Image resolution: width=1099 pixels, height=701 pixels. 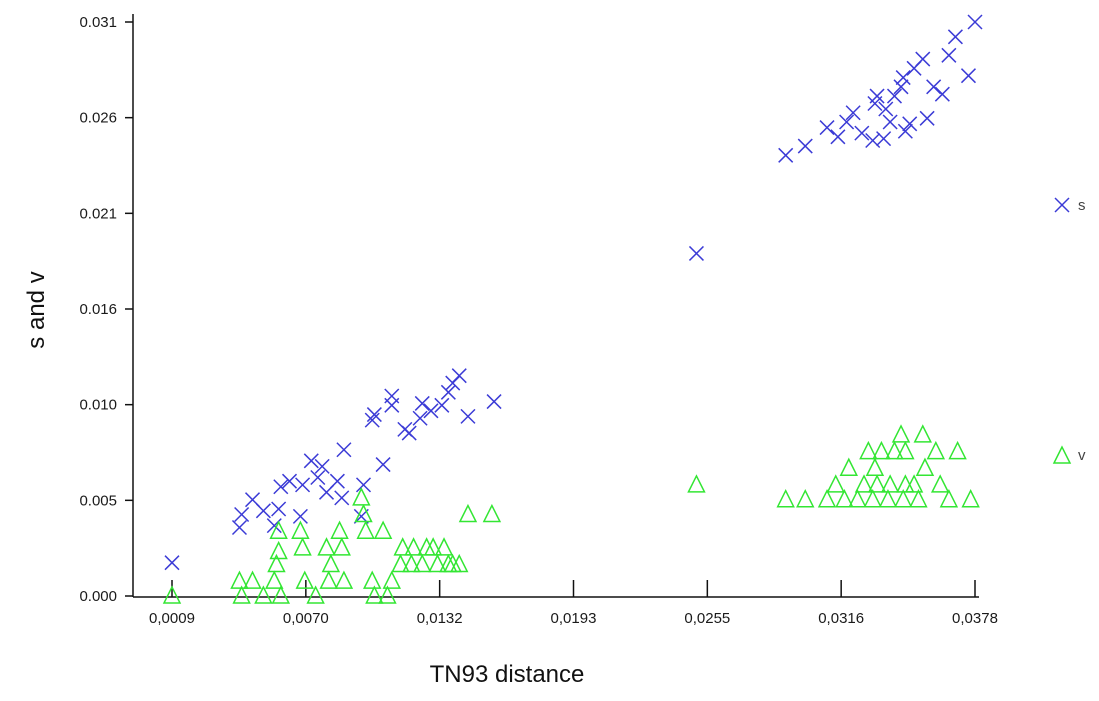 What do you see at coordinates (1069, 330) in the screenshot?
I see `legend: sv` at bounding box center [1069, 330].